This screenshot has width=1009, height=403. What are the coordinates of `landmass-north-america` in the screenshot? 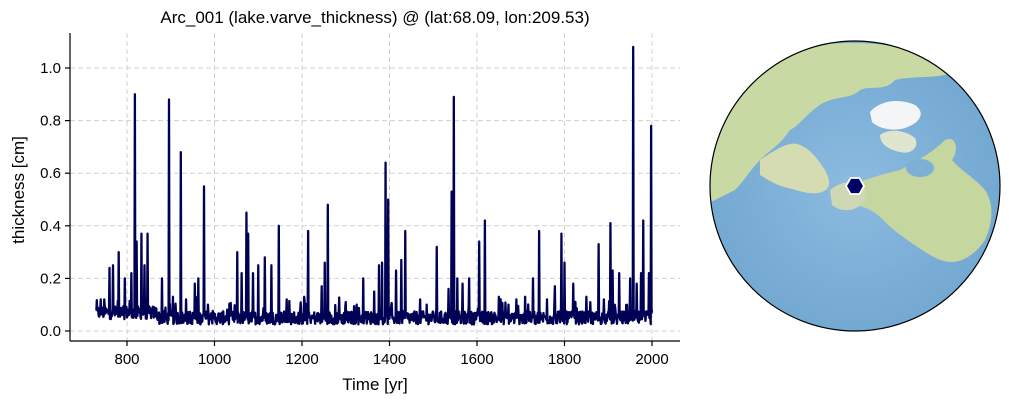 It's located at (918, 200).